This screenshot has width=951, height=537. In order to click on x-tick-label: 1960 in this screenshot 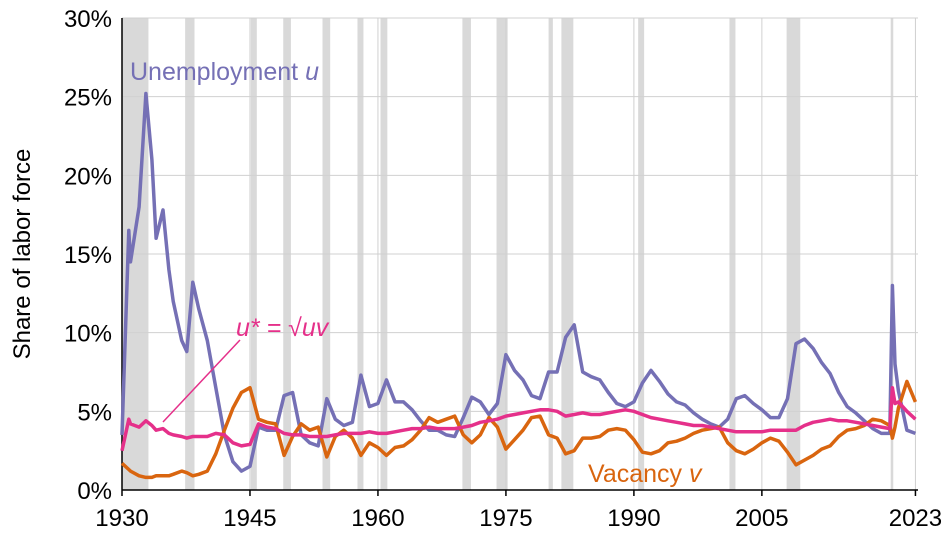, I will do `click(377, 518)`.